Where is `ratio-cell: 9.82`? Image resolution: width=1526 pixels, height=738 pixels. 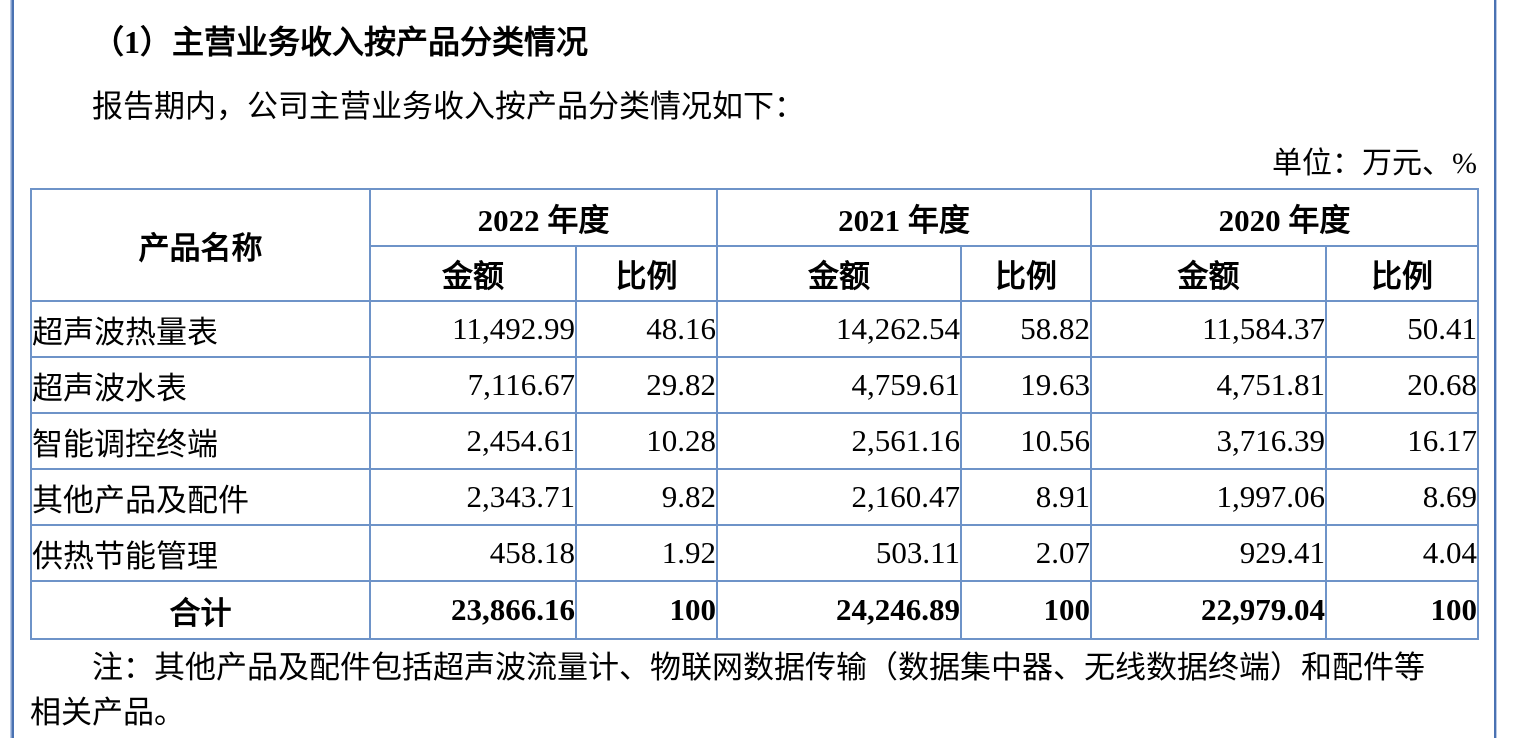 ratio-cell: 9.82 is located at coordinates (646, 497).